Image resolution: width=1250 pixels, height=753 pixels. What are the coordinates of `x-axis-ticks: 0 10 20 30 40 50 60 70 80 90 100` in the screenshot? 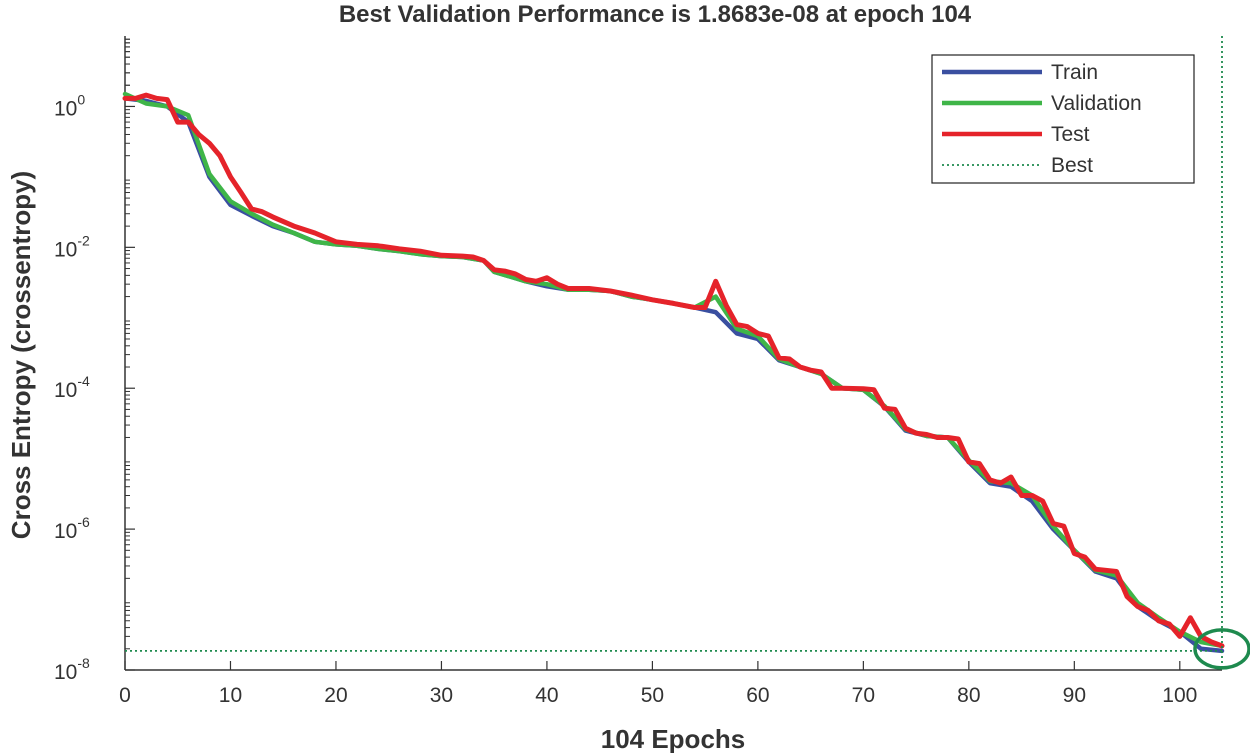 It's located at (658, 684).